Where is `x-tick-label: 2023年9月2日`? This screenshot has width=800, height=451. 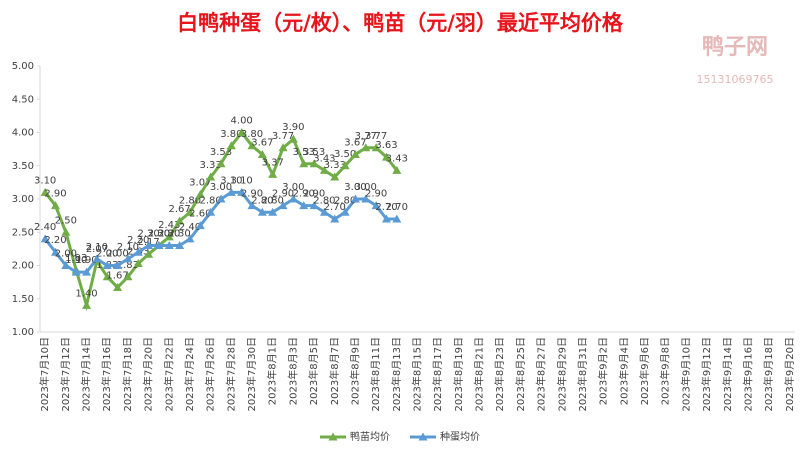
x-tick-label: 2023年9月2日 is located at coordinates (603, 371).